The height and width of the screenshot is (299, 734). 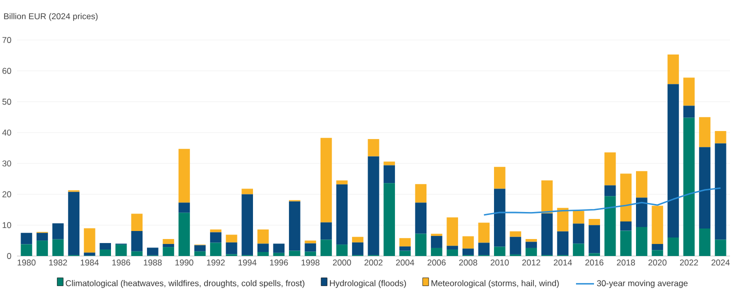 What do you see at coordinates (7, 71) in the screenshot?
I see `y-tick-label: 60` at bounding box center [7, 71].